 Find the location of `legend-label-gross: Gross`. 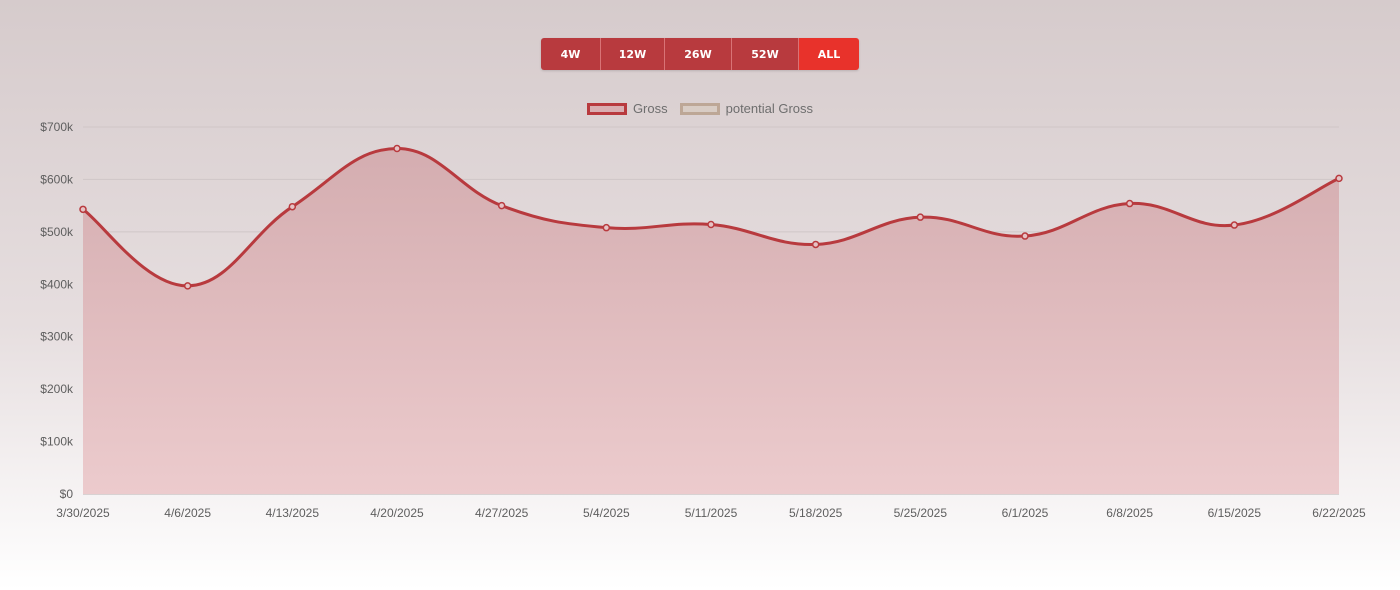

legend-label-gross: Gross is located at coordinates (650, 108).